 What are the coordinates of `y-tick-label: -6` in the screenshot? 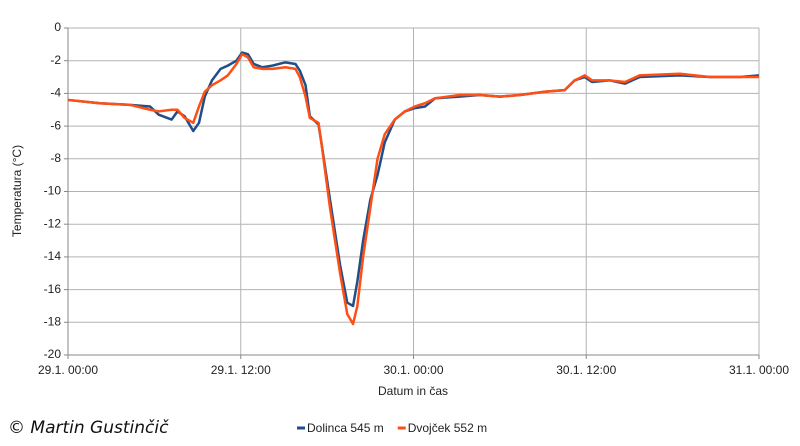 It's located at (55, 125).